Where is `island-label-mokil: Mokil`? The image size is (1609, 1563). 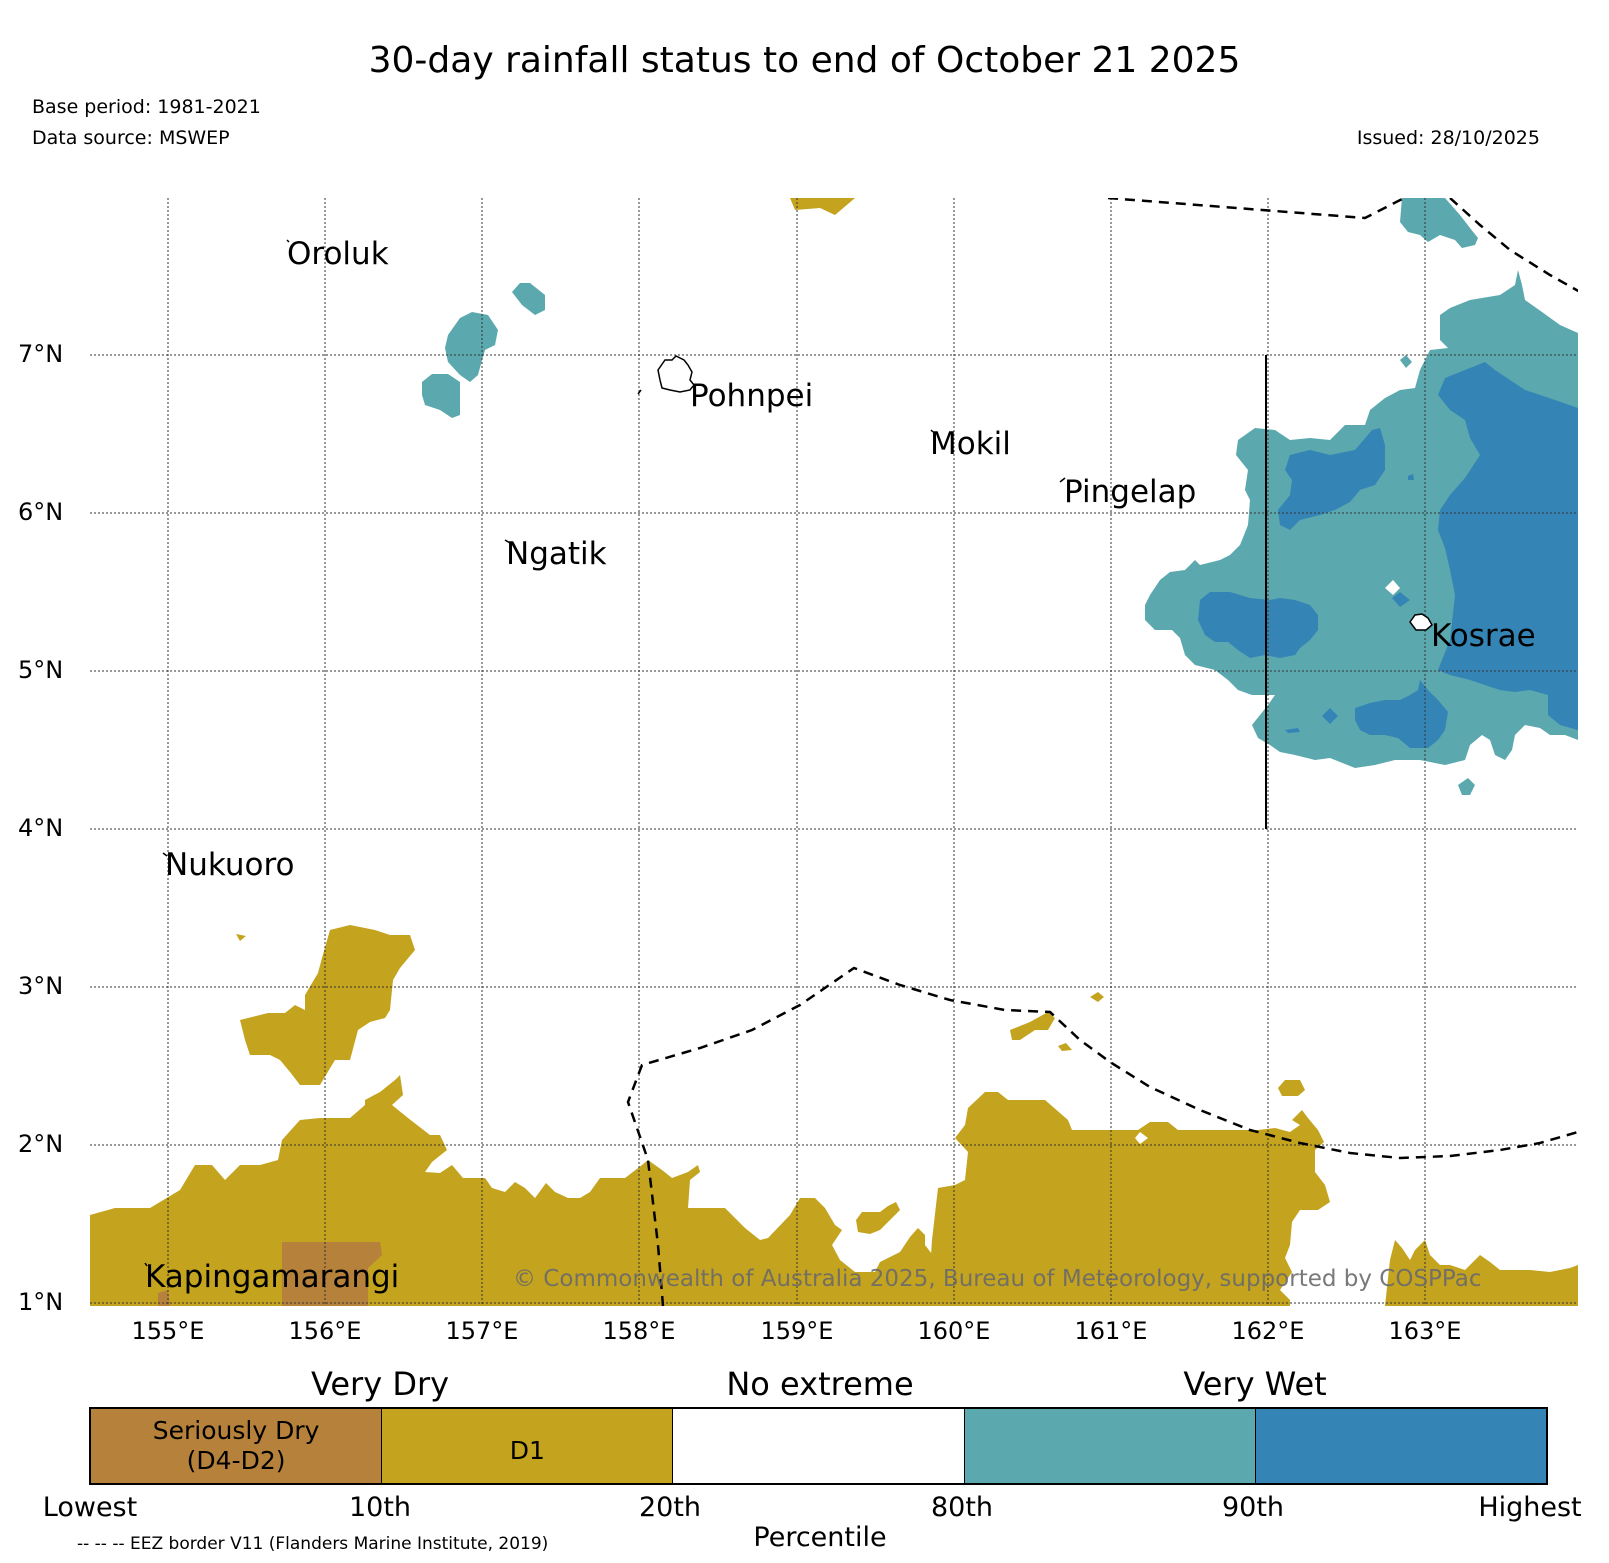 island-label-mokil: Mokil is located at coordinates (970, 444).